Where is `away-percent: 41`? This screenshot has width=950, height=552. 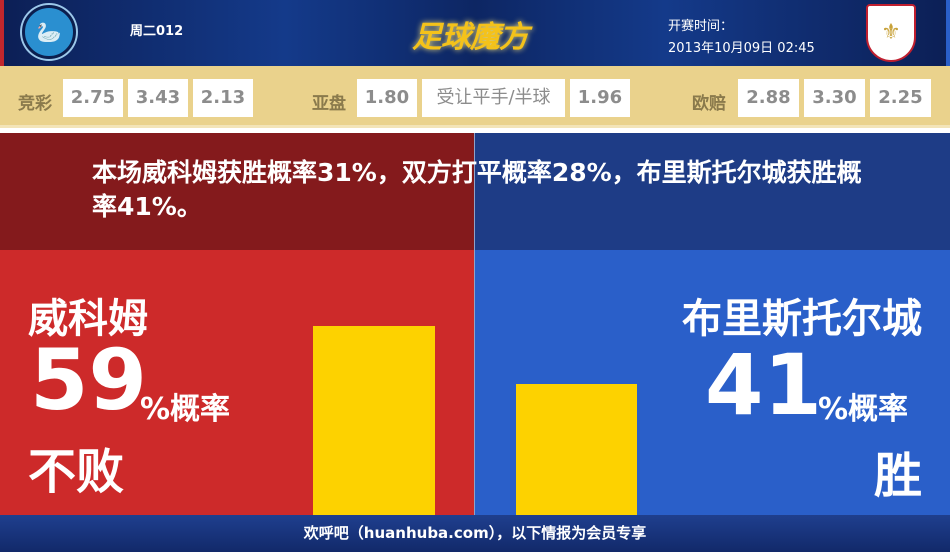 away-percent: 41 is located at coordinates (763, 385).